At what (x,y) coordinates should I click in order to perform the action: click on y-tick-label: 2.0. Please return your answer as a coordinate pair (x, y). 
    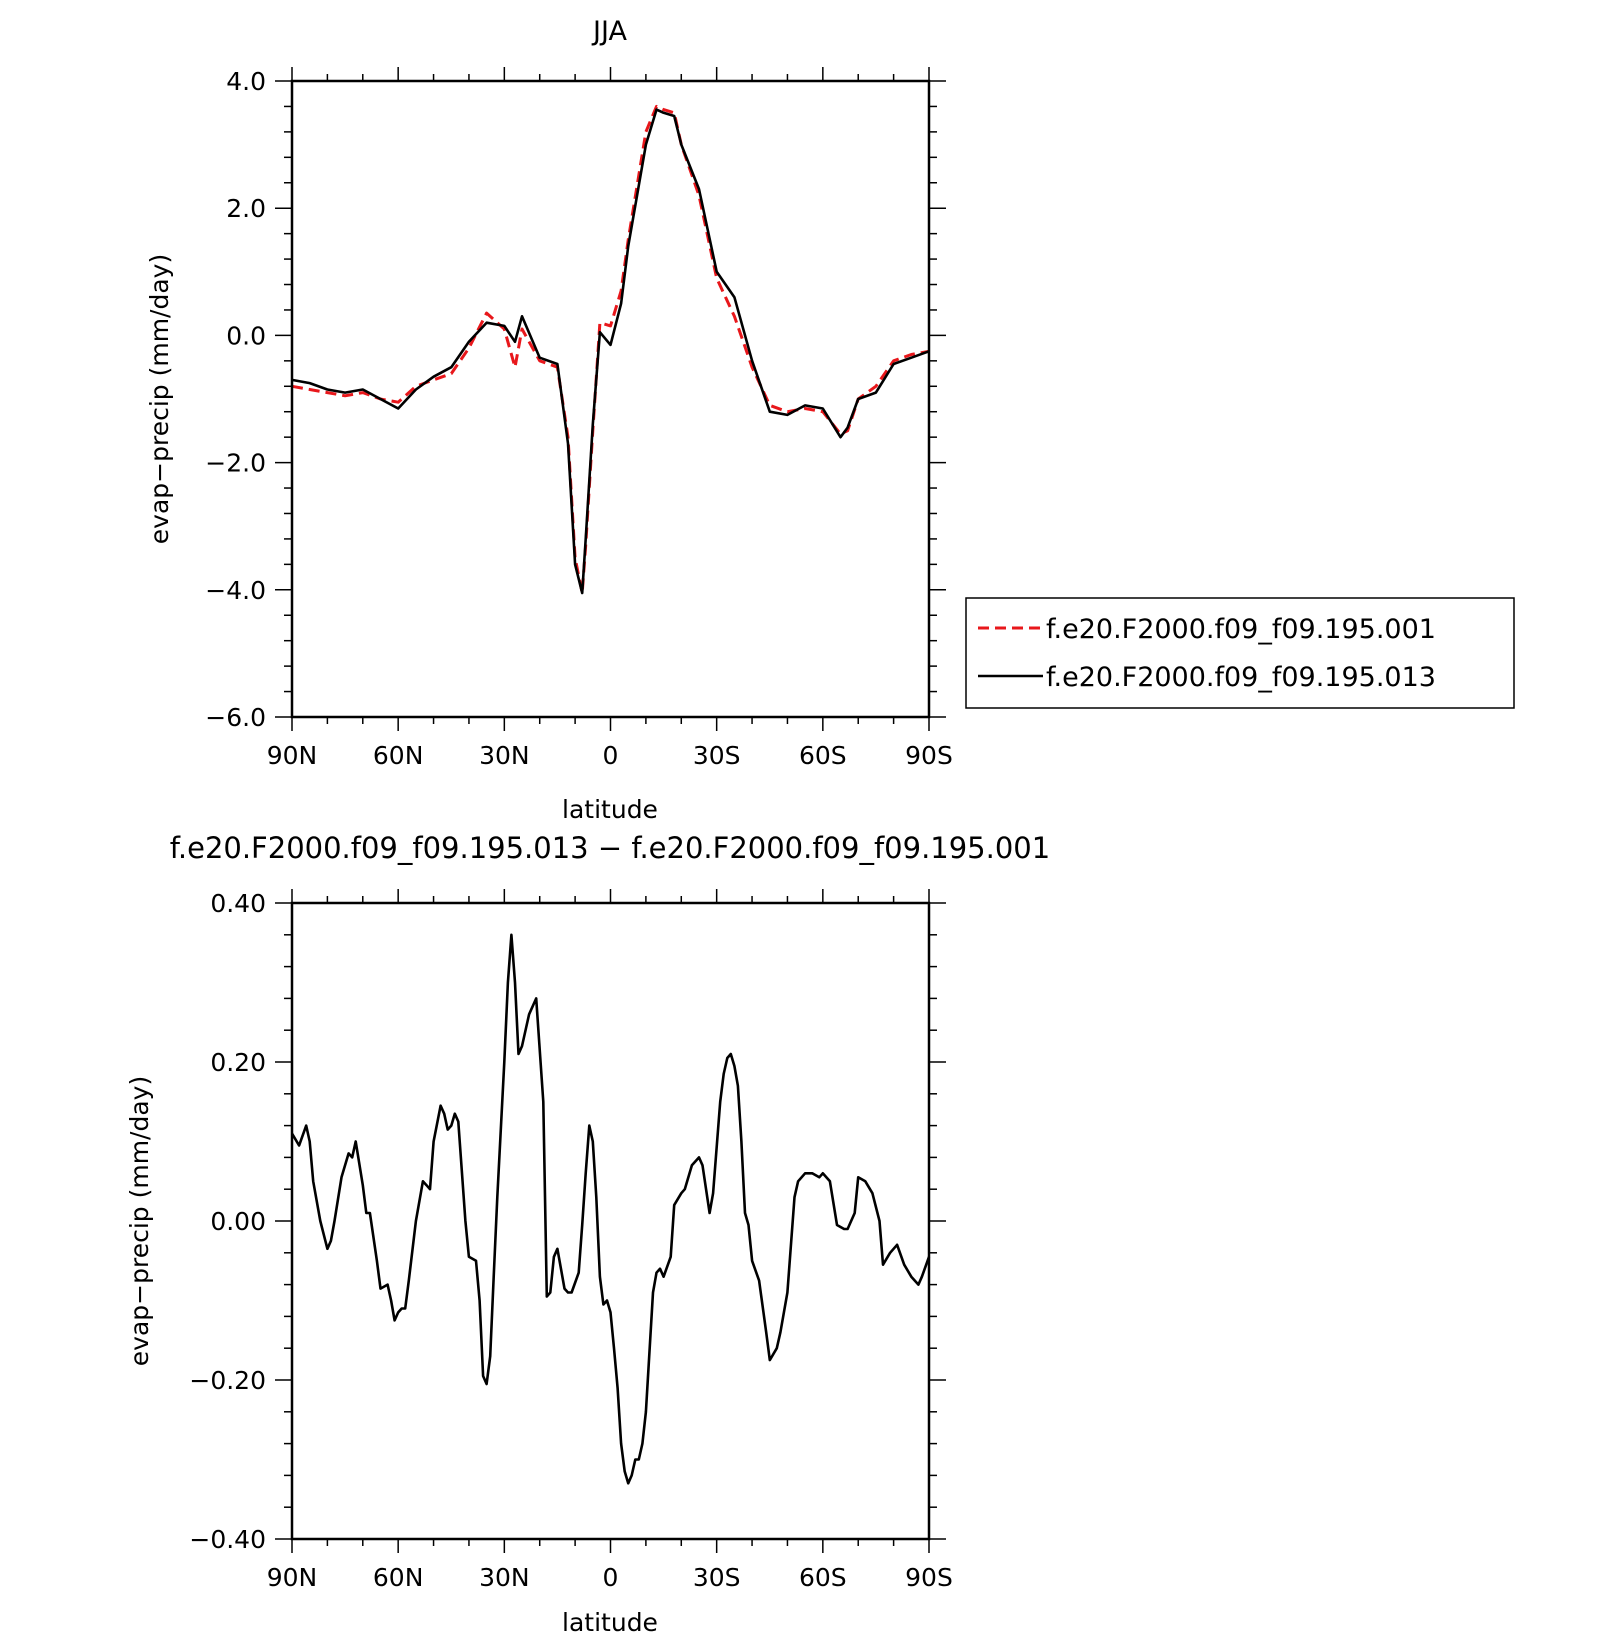
    Looking at the image, I should click on (246, 208).